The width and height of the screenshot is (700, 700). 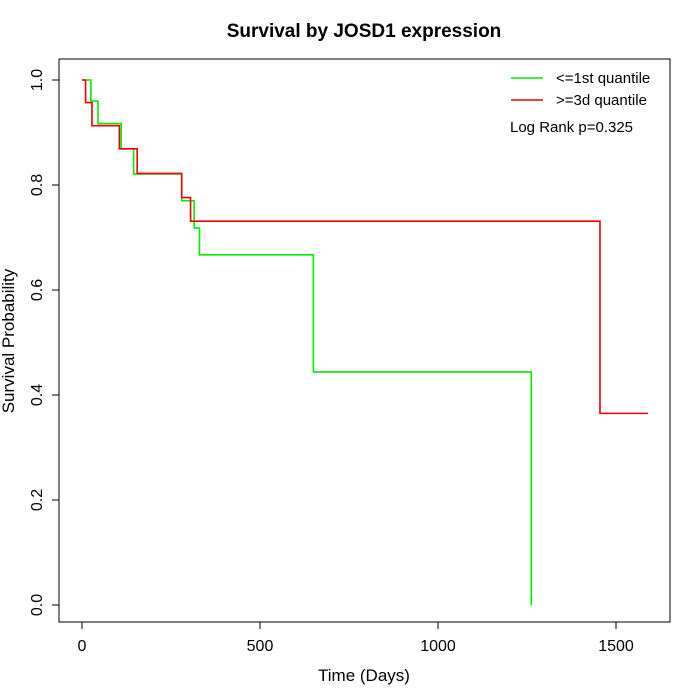 I want to click on legend-label-0: <=1st quantile, so click(x=603, y=78).